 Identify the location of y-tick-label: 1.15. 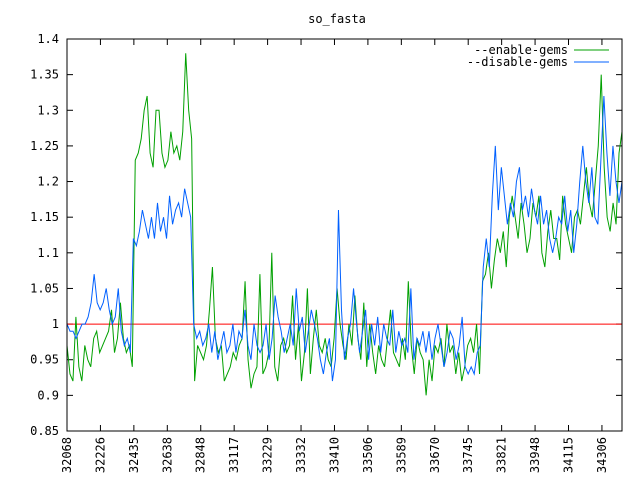
(44, 217).